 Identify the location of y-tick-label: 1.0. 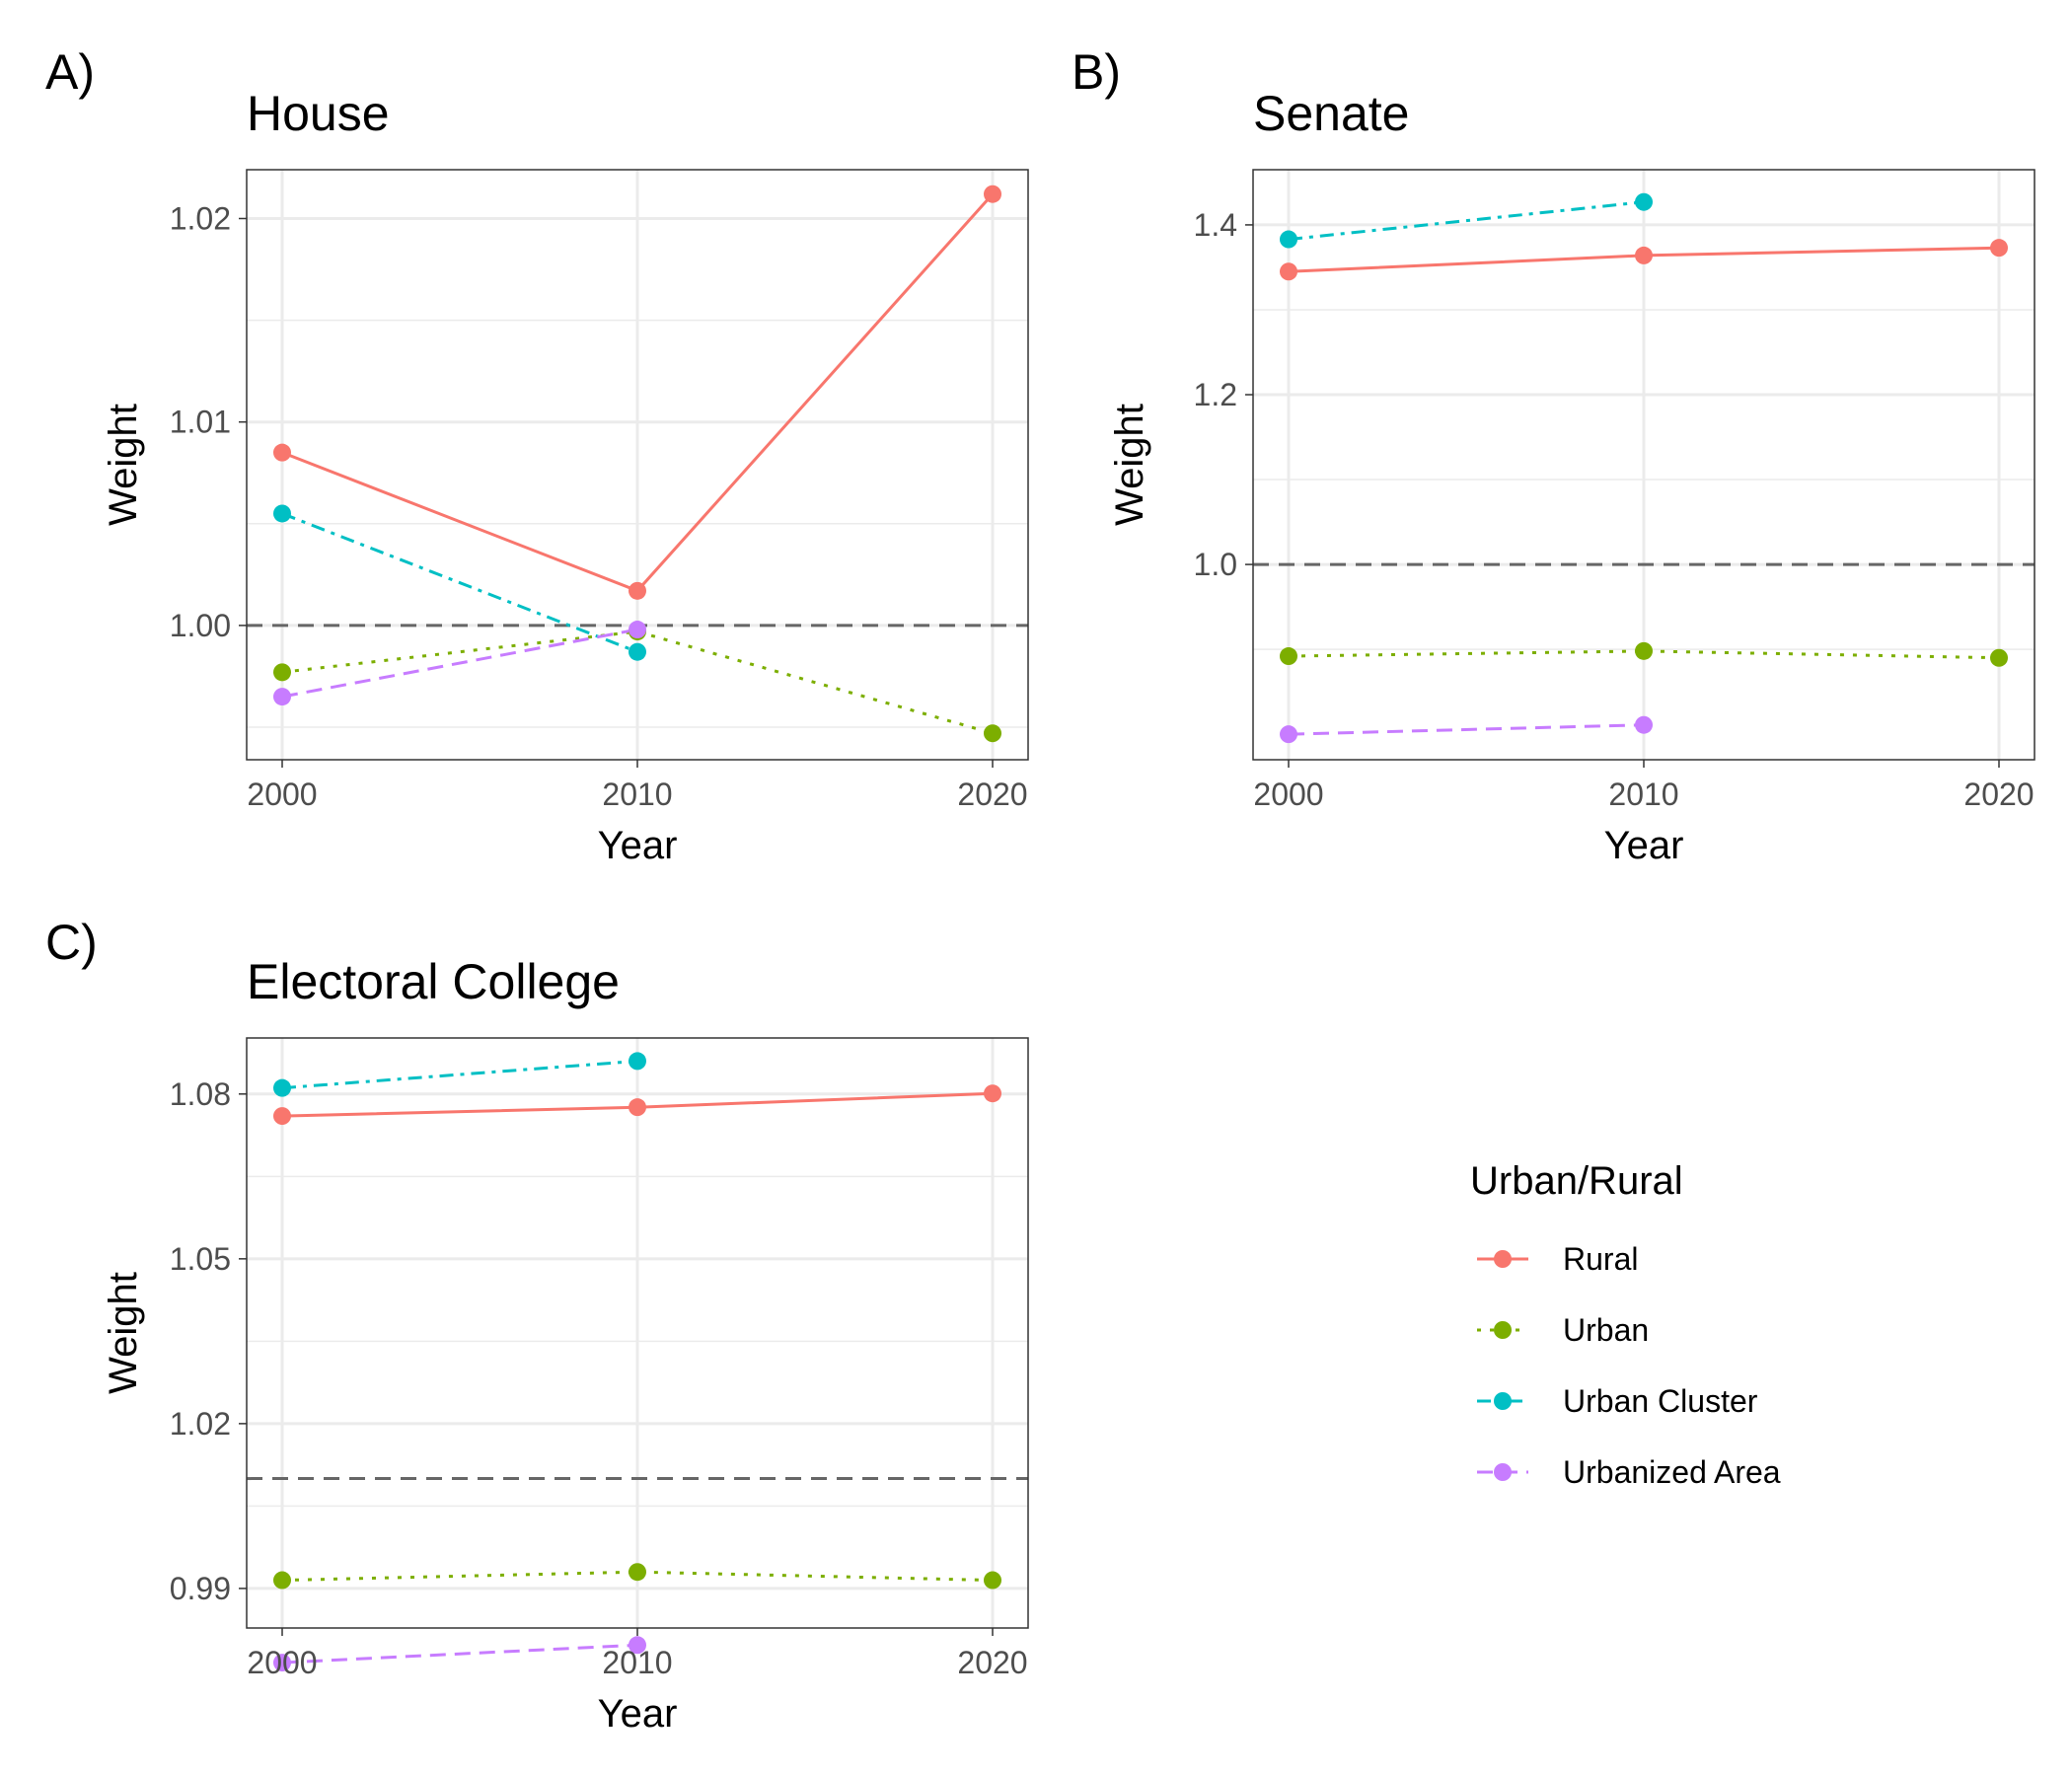
(1216, 565).